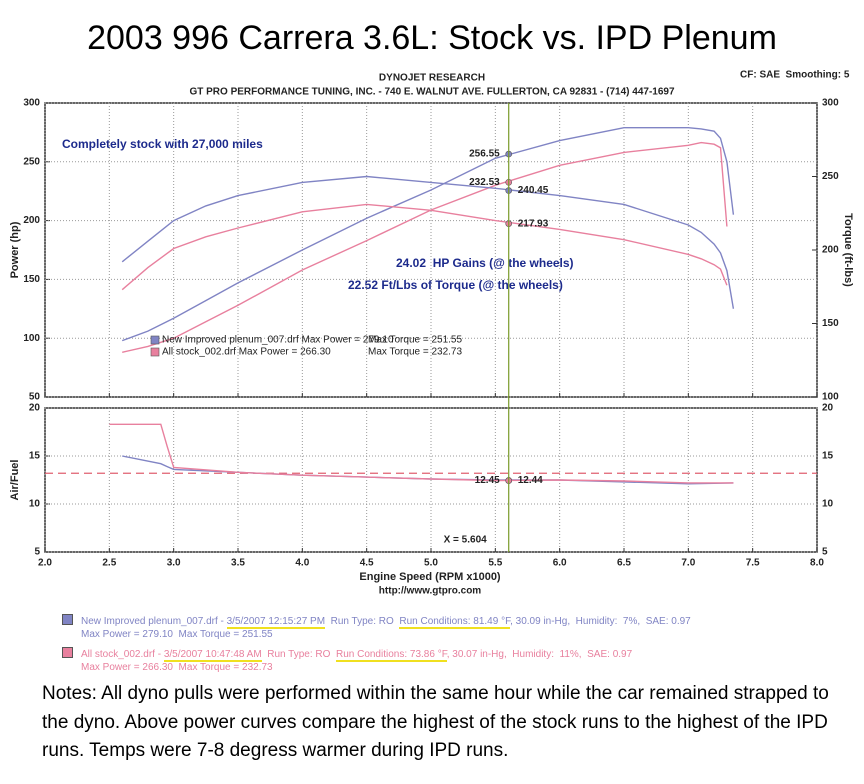 The image size is (864, 784). Describe the element at coordinates (828, 408) in the screenshot. I see `y-tick-label-right: 20` at that location.